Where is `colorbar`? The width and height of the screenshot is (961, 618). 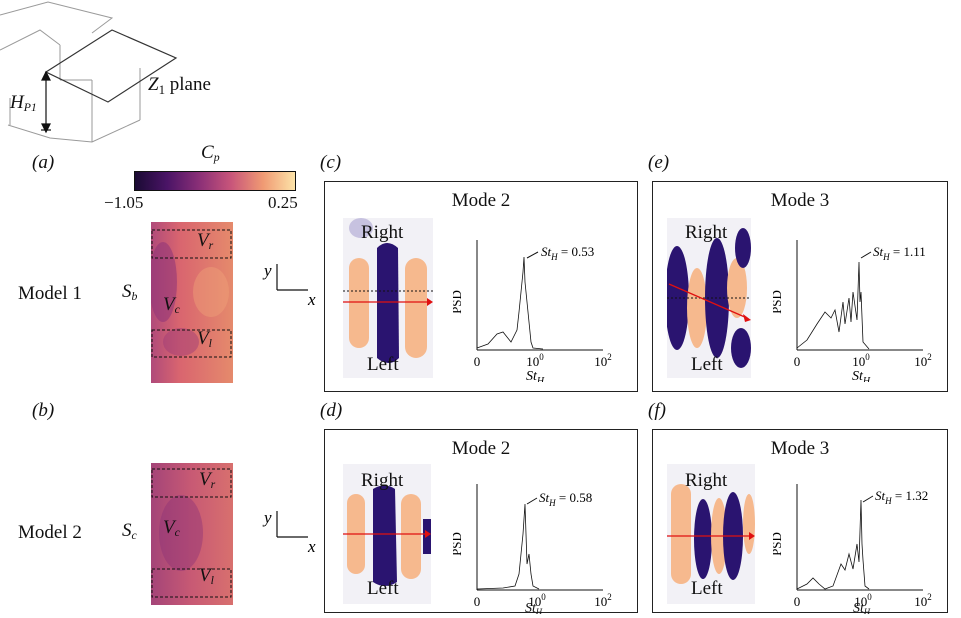 colorbar is located at coordinates (215, 181).